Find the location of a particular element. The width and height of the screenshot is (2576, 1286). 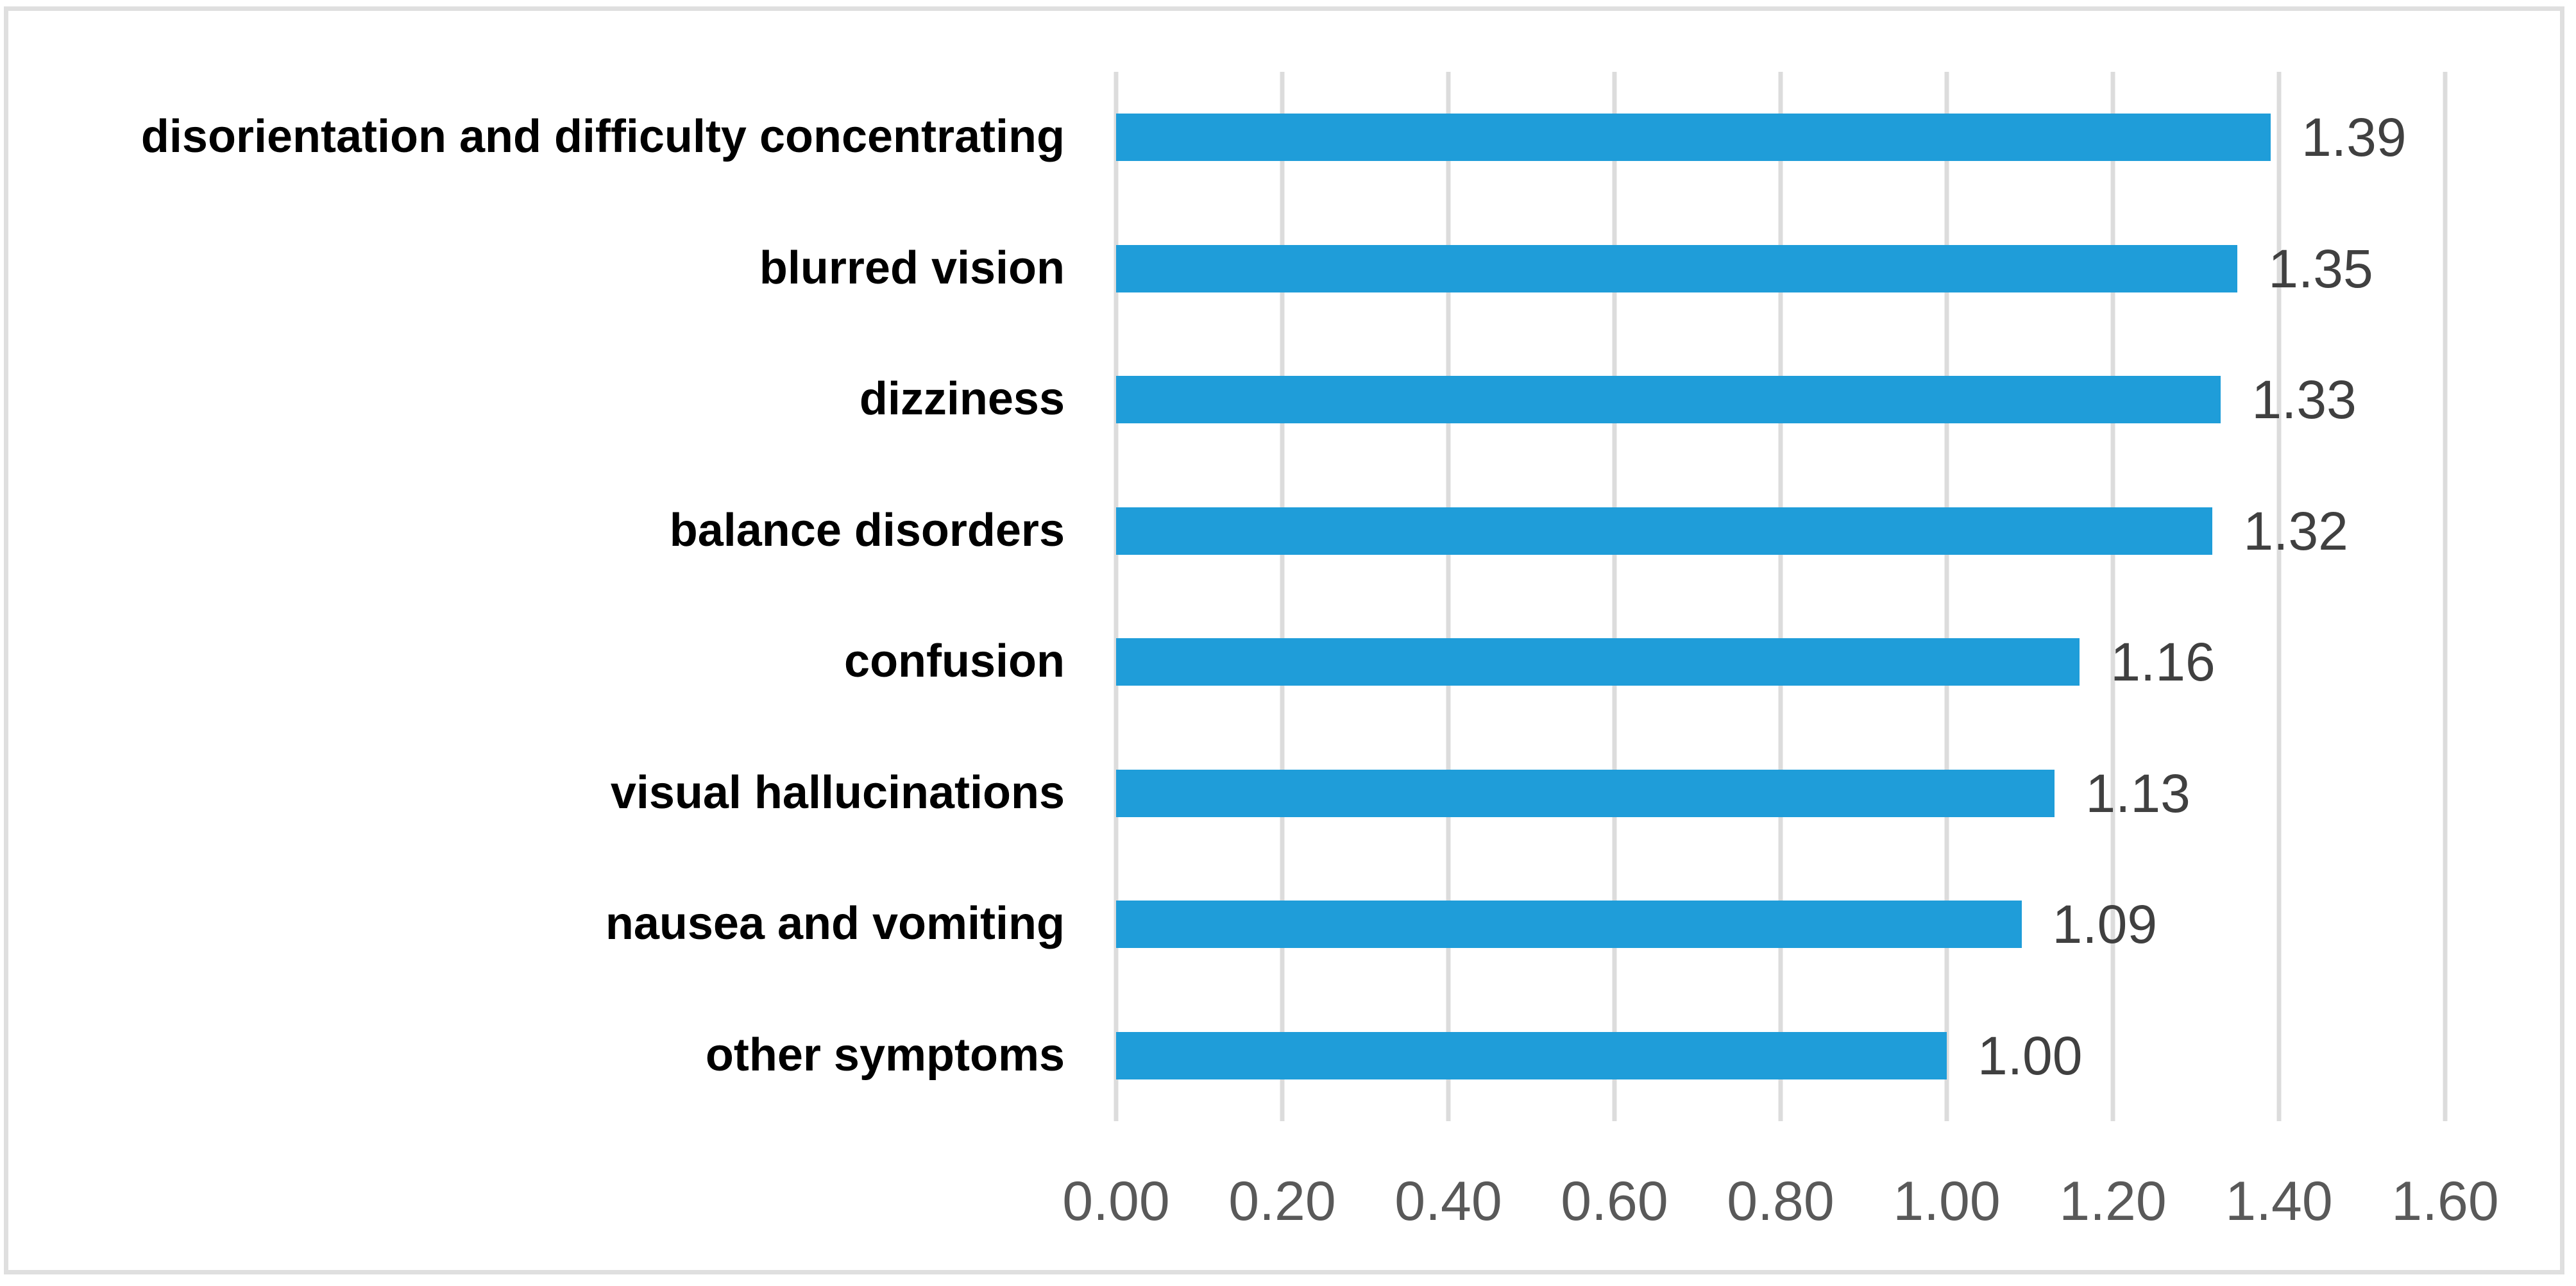

x-axis-tick-label: 0.60 is located at coordinates (1614, 1201).